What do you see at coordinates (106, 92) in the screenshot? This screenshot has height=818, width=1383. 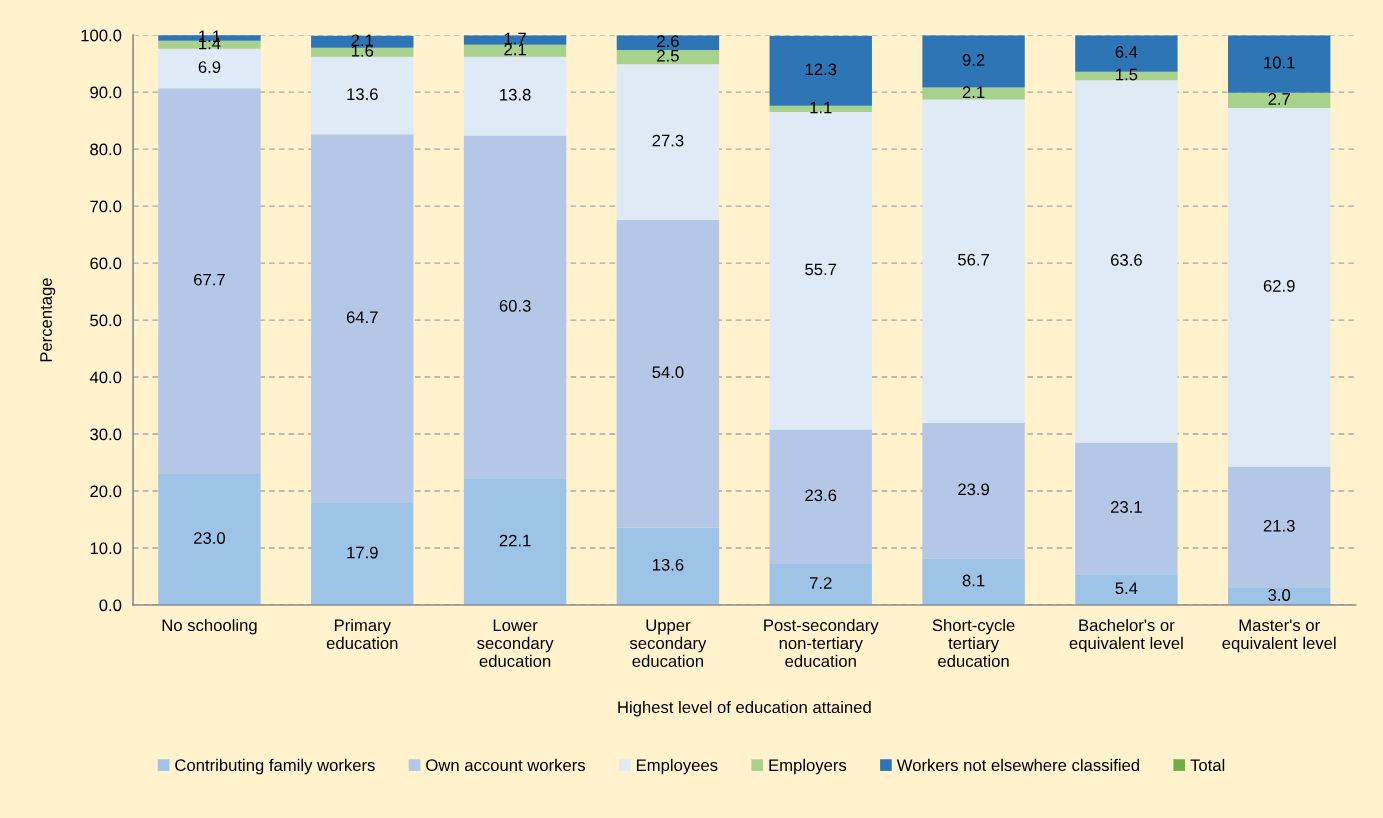 I see `y-tick-label: 90.0` at bounding box center [106, 92].